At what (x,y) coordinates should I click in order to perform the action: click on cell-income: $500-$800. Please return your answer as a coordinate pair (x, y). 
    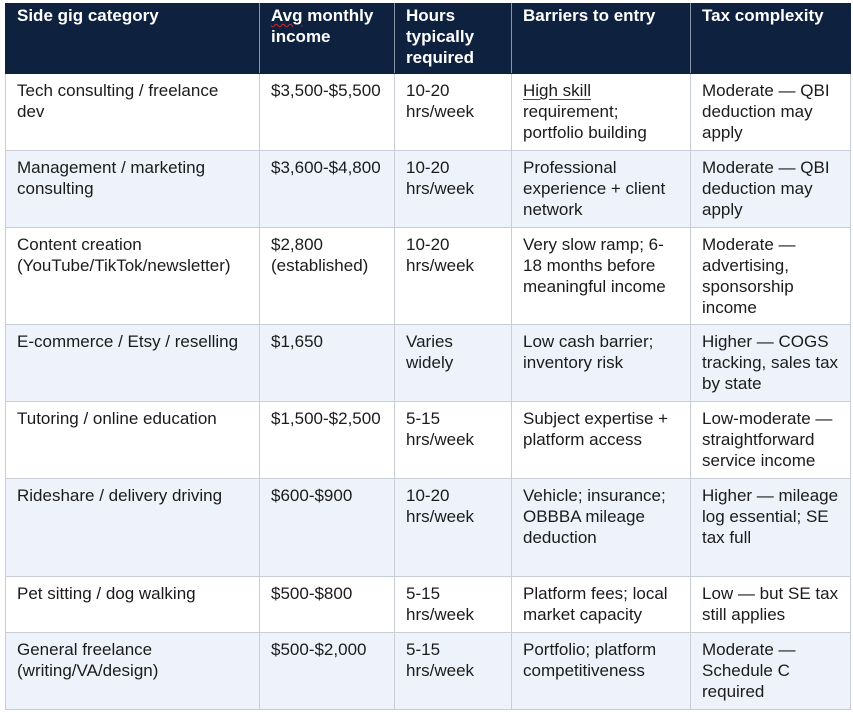
    Looking at the image, I should click on (327, 604).